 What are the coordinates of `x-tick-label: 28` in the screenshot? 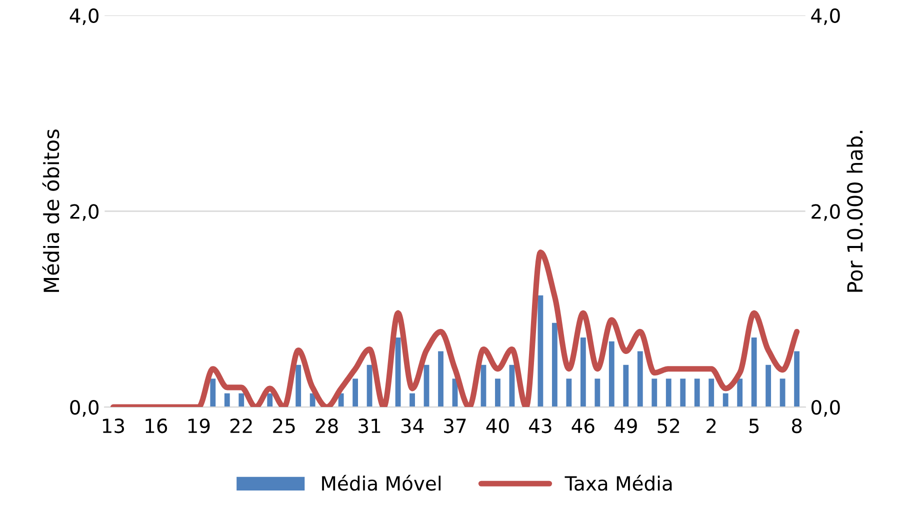 It's located at (327, 426).